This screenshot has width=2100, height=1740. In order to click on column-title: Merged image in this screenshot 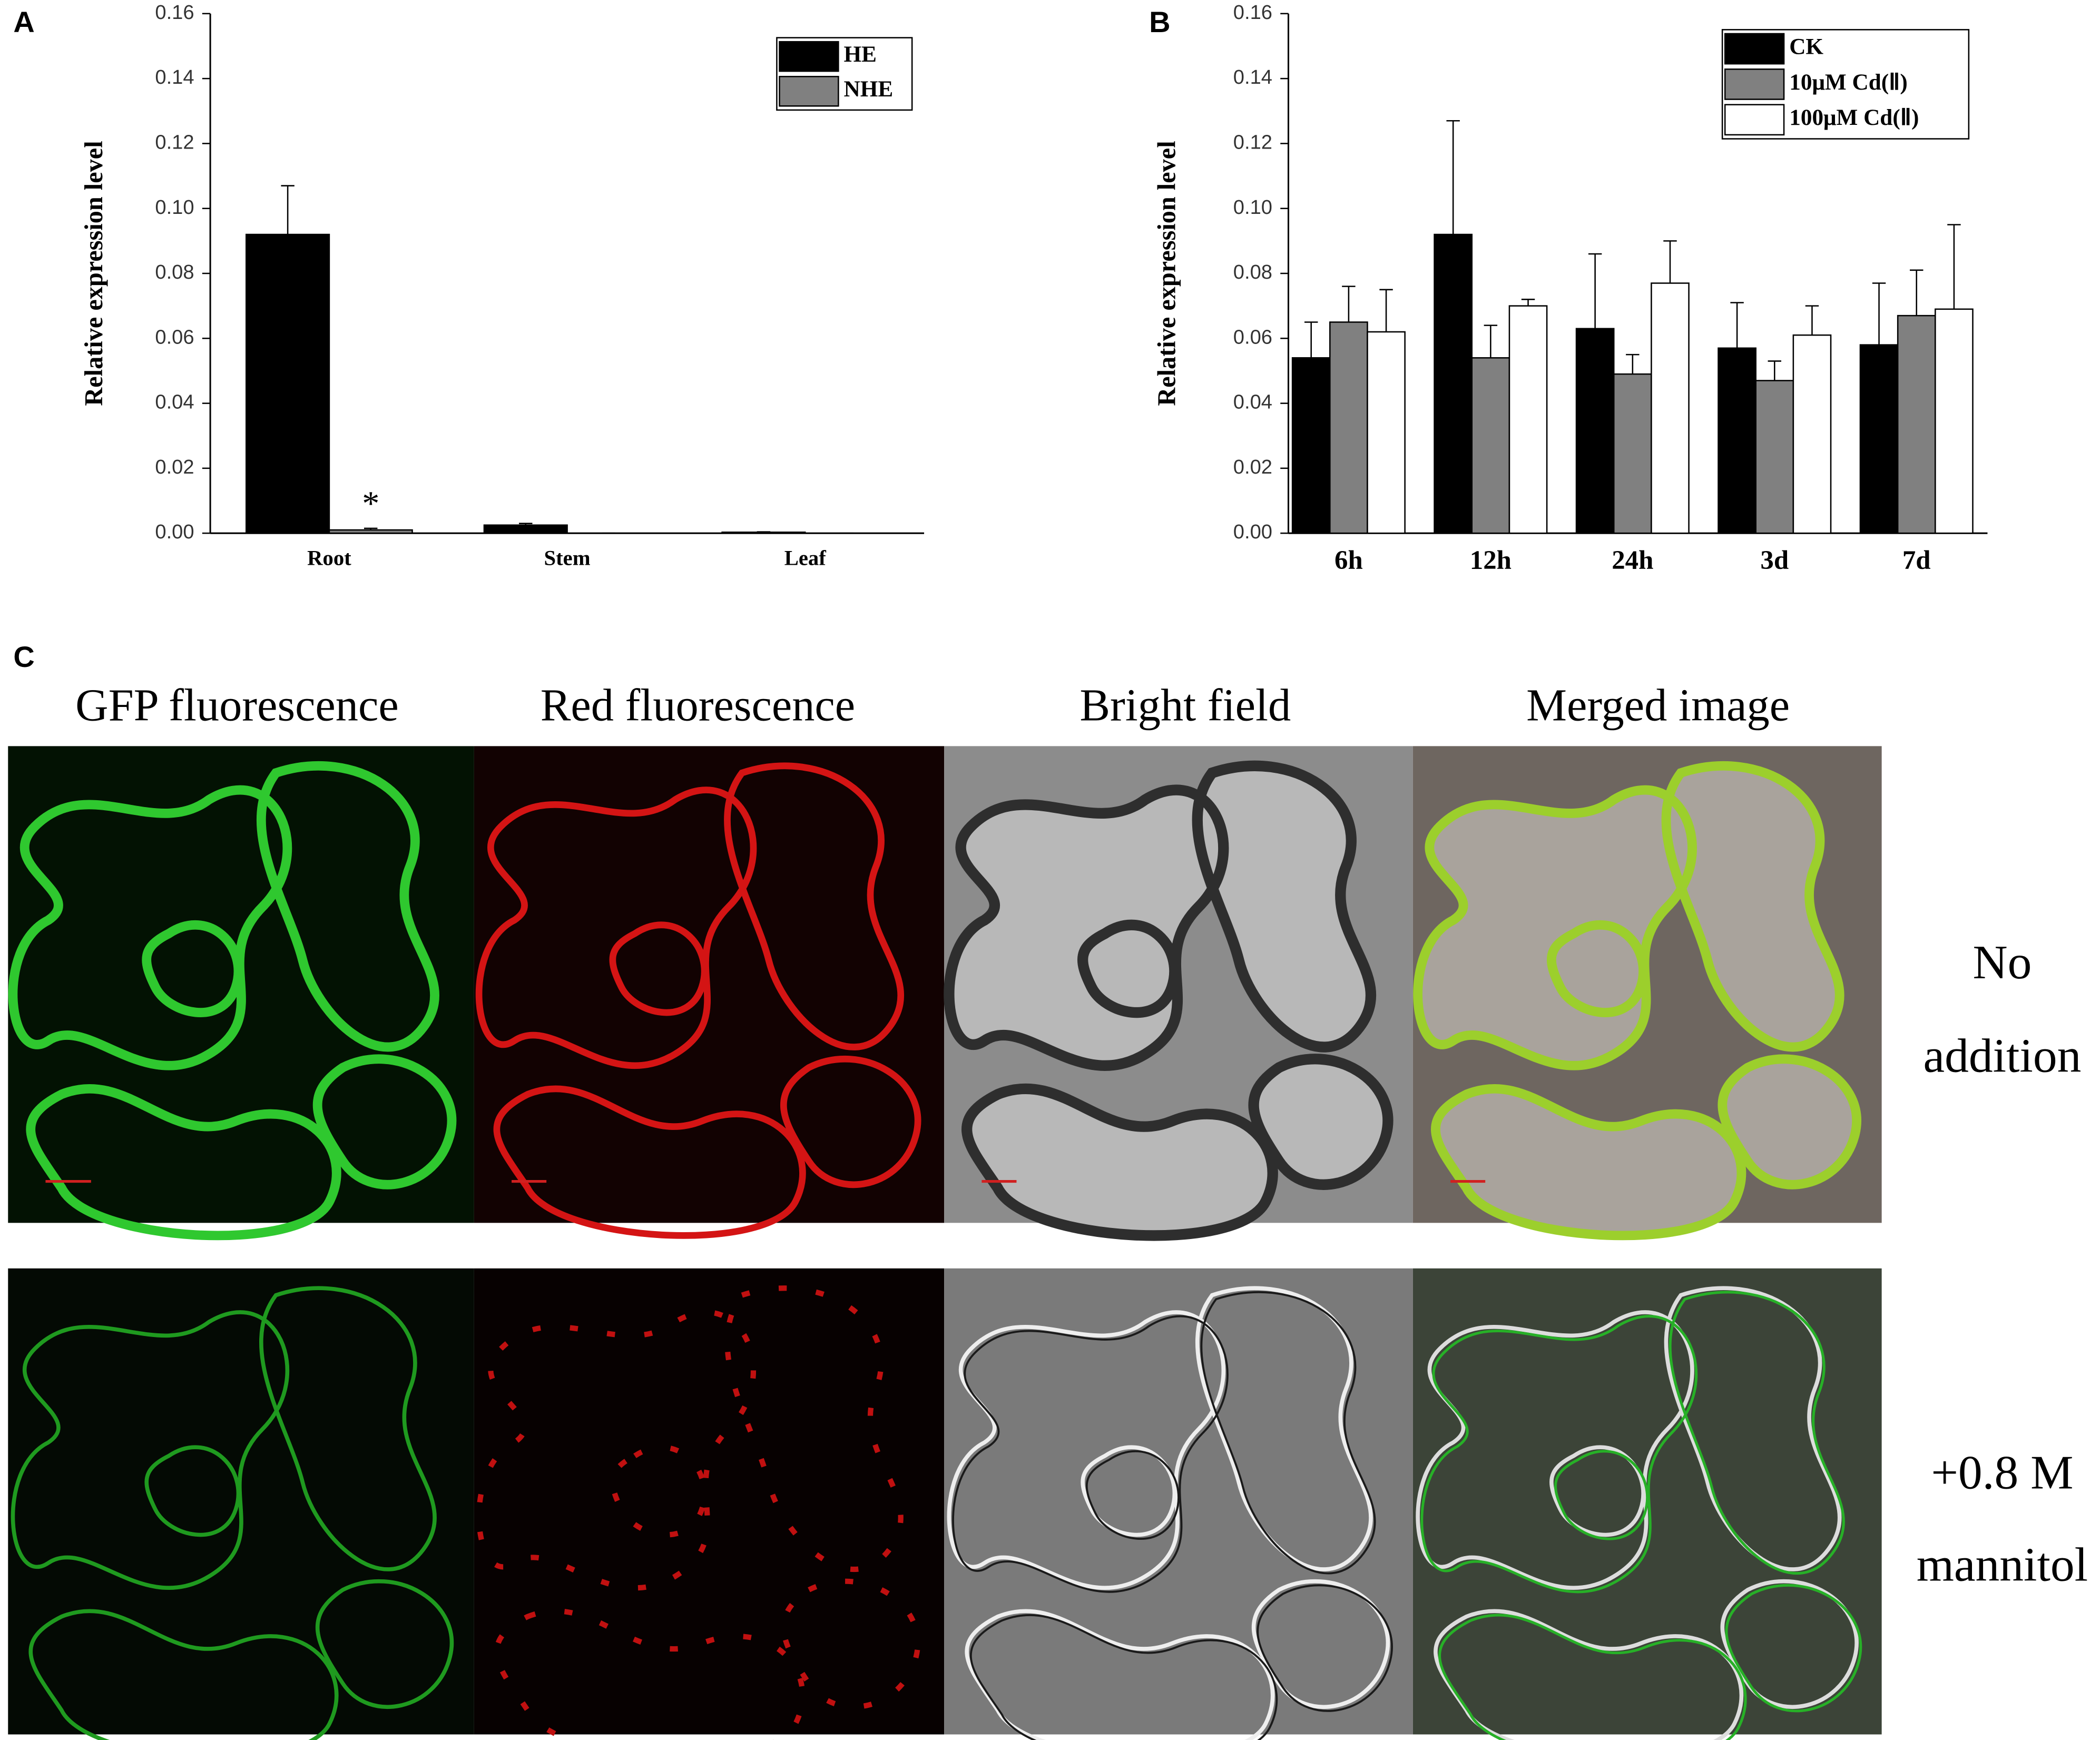, I will do `click(1658, 705)`.